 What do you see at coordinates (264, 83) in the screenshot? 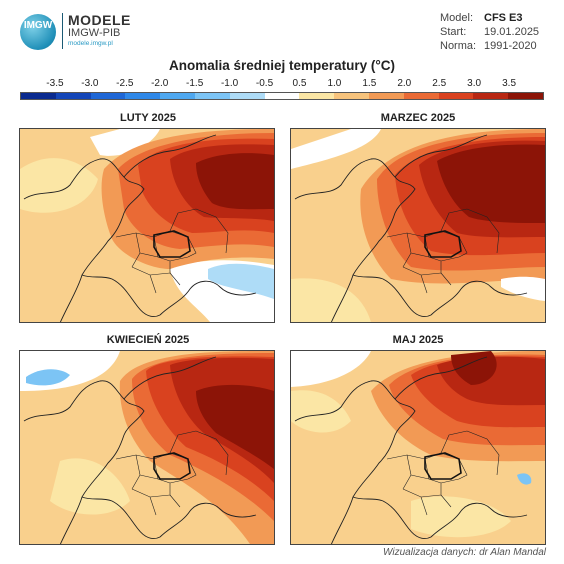
I see `legend-tick-label: -0.5` at bounding box center [264, 83].